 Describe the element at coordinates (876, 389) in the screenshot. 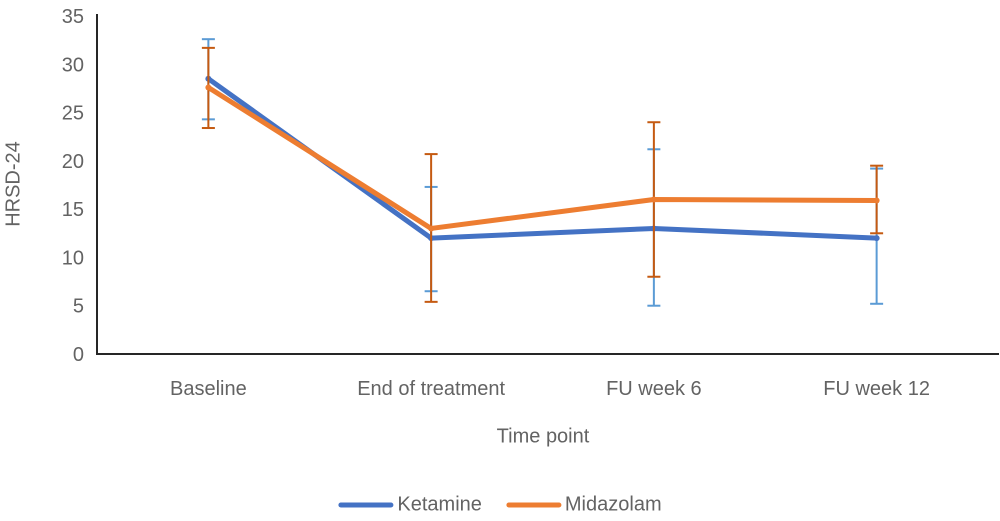

I see `x-category-label: FU week 12` at that location.